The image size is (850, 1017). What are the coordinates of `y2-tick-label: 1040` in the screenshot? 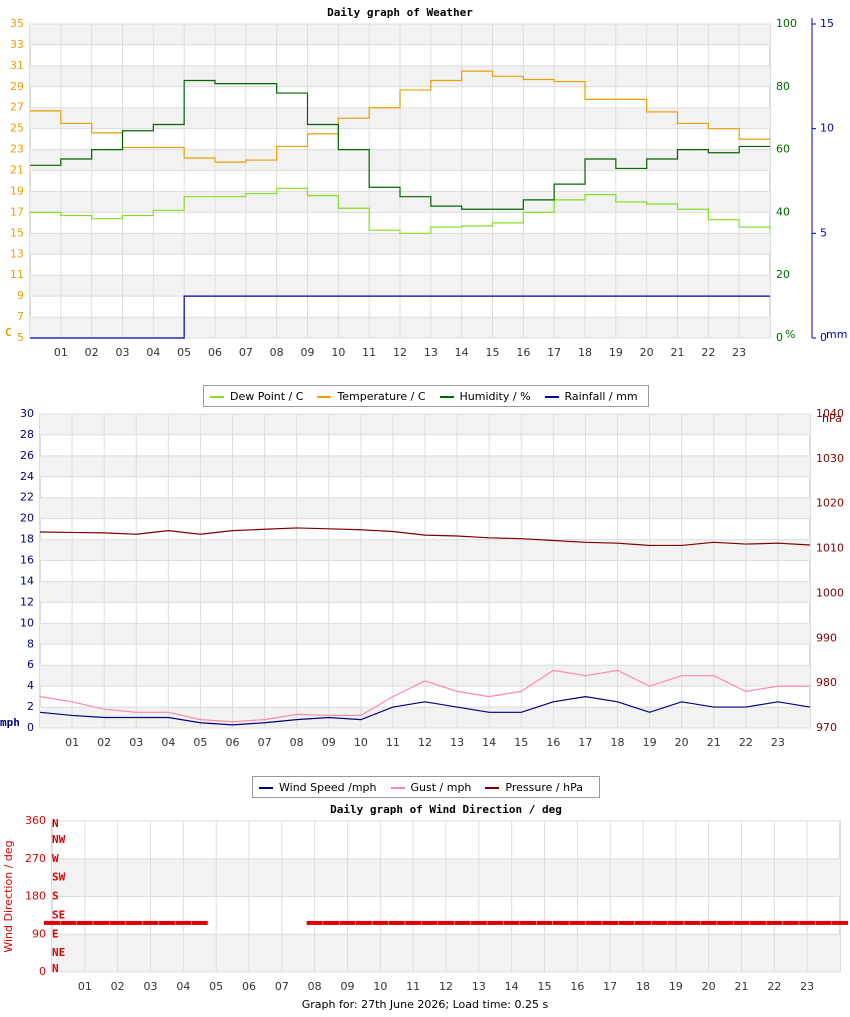 It's located at (830, 413).